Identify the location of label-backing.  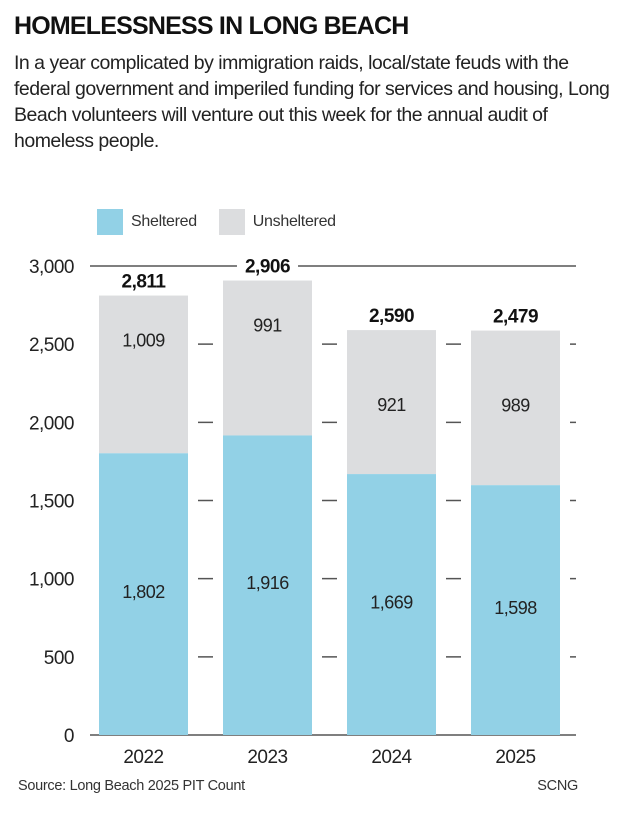
(267, 267).